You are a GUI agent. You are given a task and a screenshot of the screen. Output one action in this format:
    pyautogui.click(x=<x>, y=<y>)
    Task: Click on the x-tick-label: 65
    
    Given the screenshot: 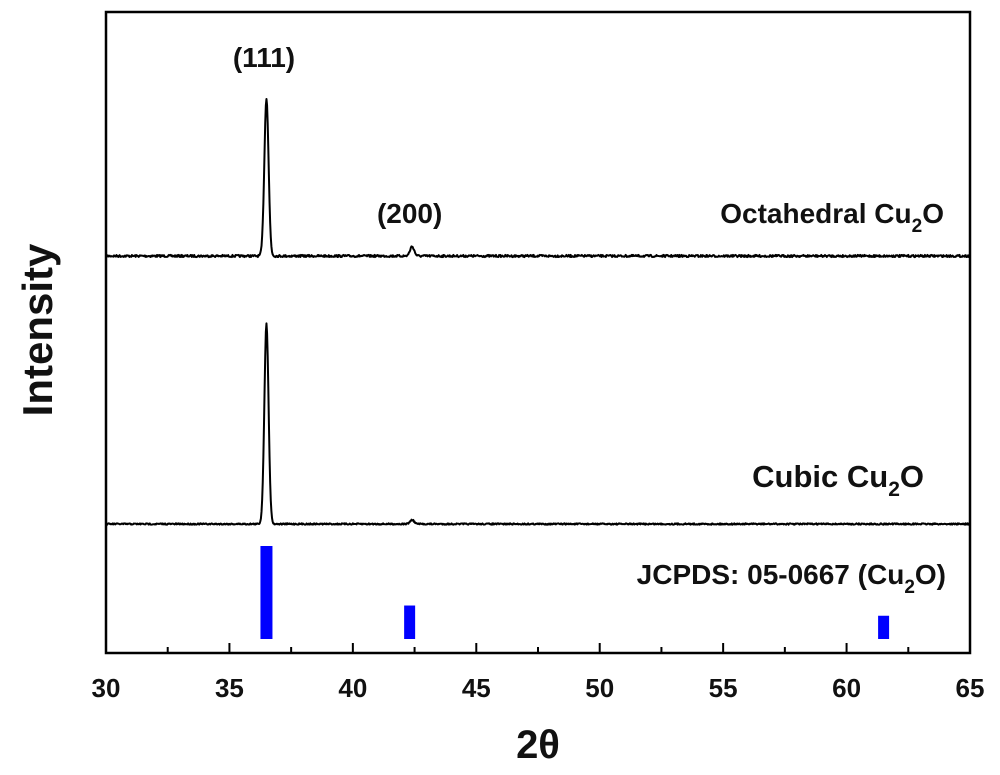 What is the action you would take?
    pyautogui.click(x=970, y=688)
    